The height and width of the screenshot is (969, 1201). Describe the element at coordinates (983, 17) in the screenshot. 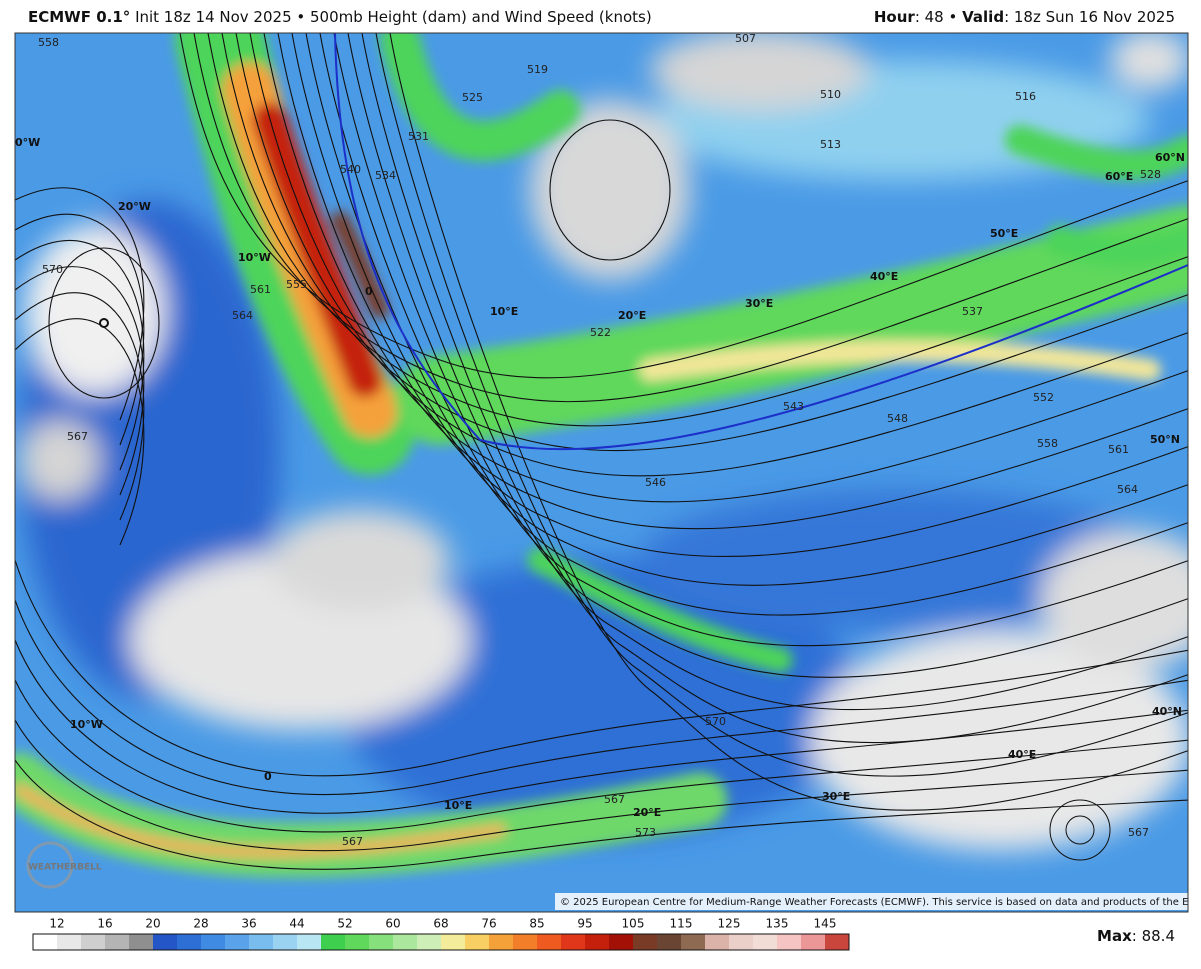

I see `valid-label: Valid` at that location.